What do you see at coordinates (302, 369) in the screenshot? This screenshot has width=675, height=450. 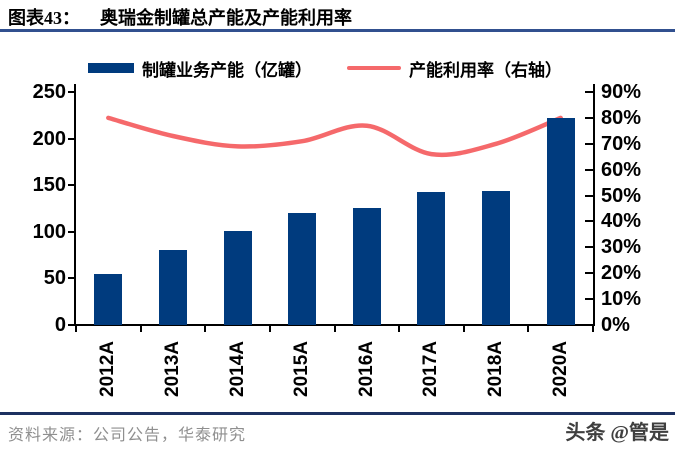 I see `x-axis-category-label: 2015A` at bounding box center [302, 369].